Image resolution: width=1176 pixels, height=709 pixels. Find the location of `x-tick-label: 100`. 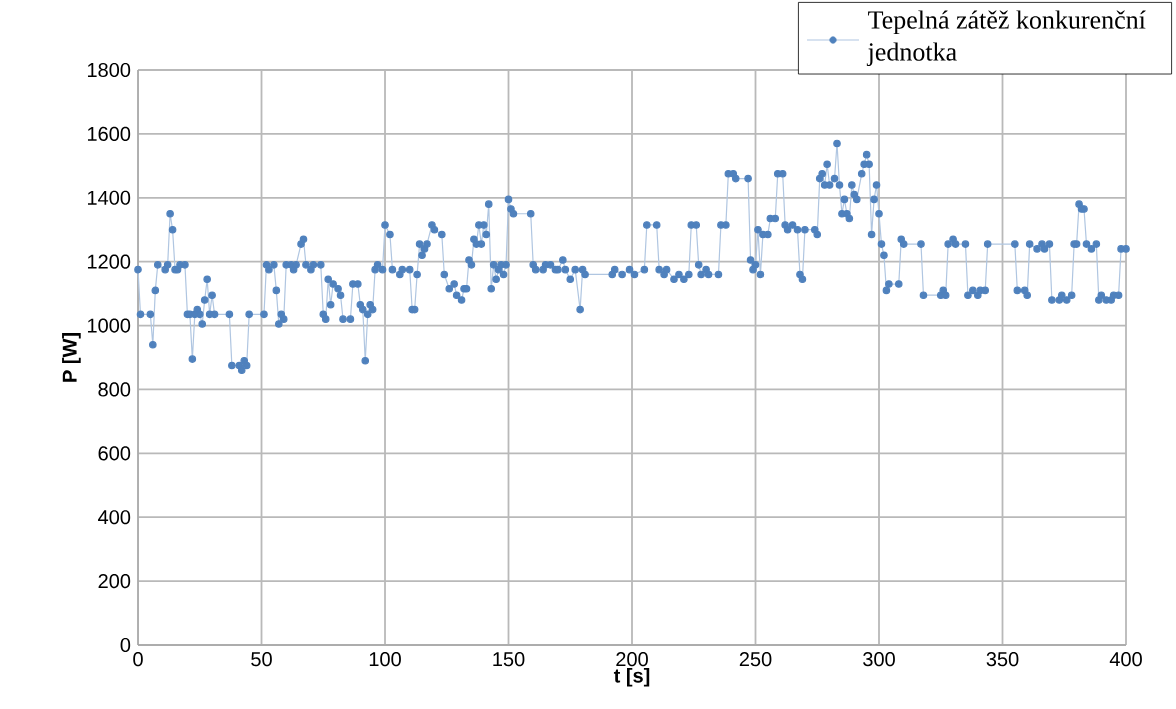

x-tick-label: 100 is located at coordinates (385, 659).